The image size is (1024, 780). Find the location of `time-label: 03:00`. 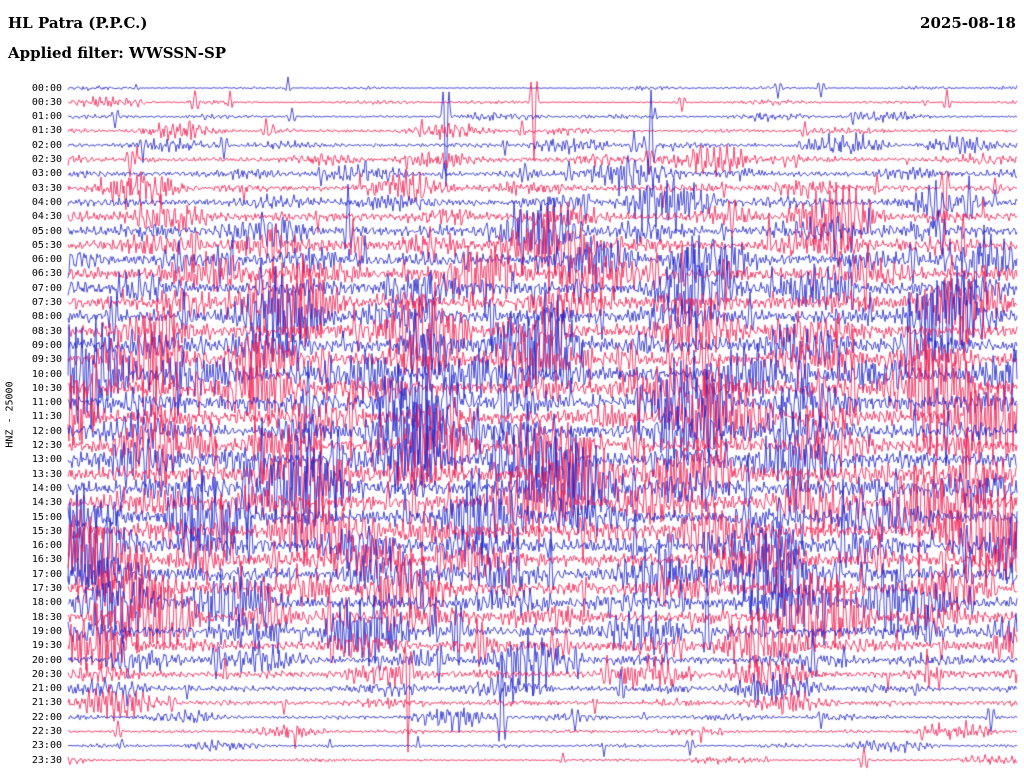

time-label: 03:00 is located at coordinates (46, 174).